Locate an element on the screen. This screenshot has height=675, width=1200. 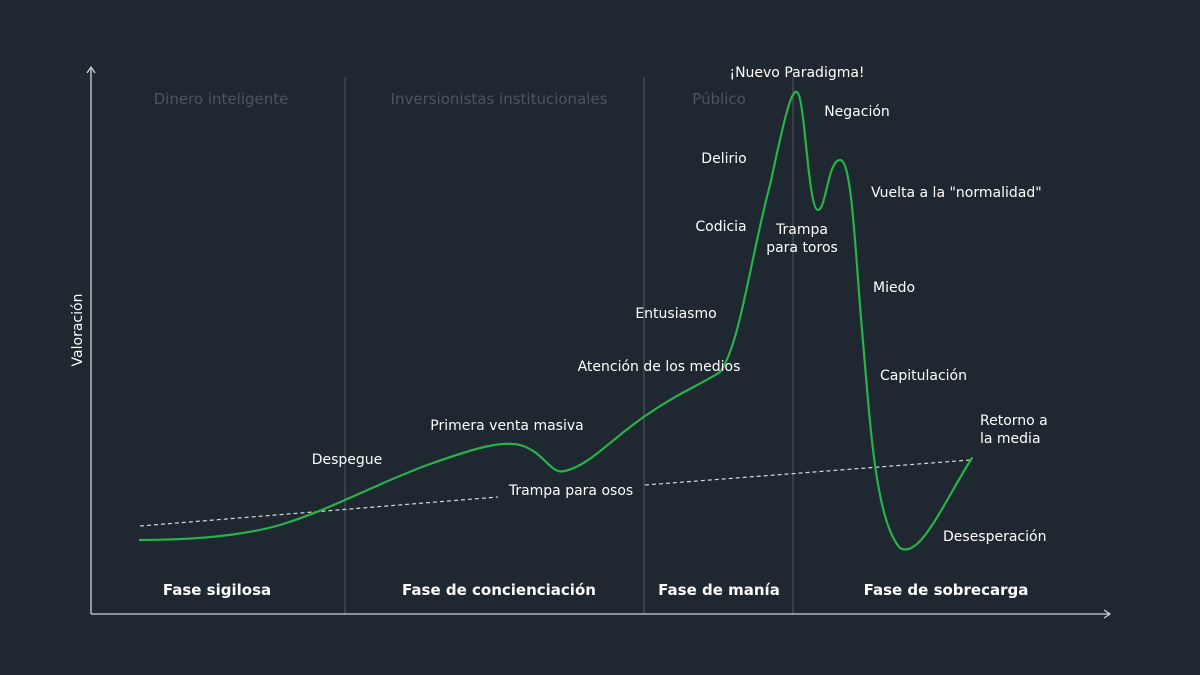
stage-label-vuelta-normalidad: Vuelta a la "normalidad" is located at coordinates (956, 193).